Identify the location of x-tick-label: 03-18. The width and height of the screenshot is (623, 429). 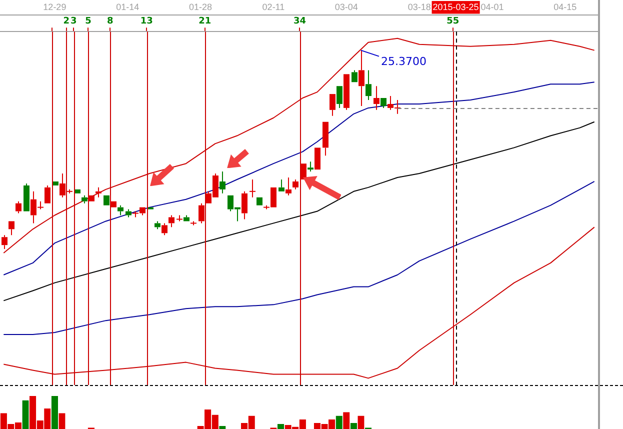
(419, 7).